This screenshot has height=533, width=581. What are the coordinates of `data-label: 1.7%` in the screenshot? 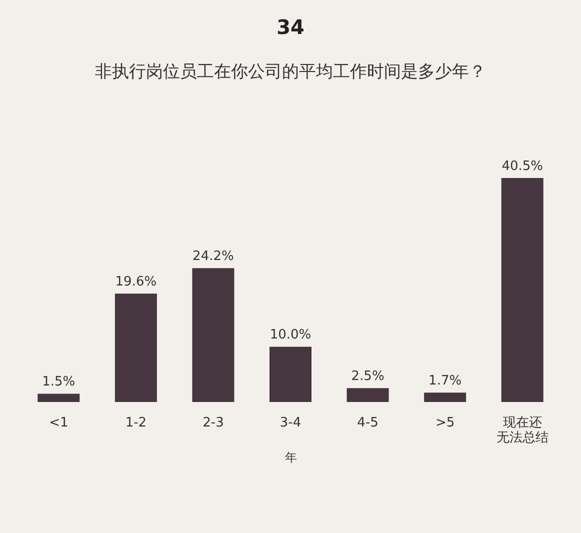 It's located at (445, 381).